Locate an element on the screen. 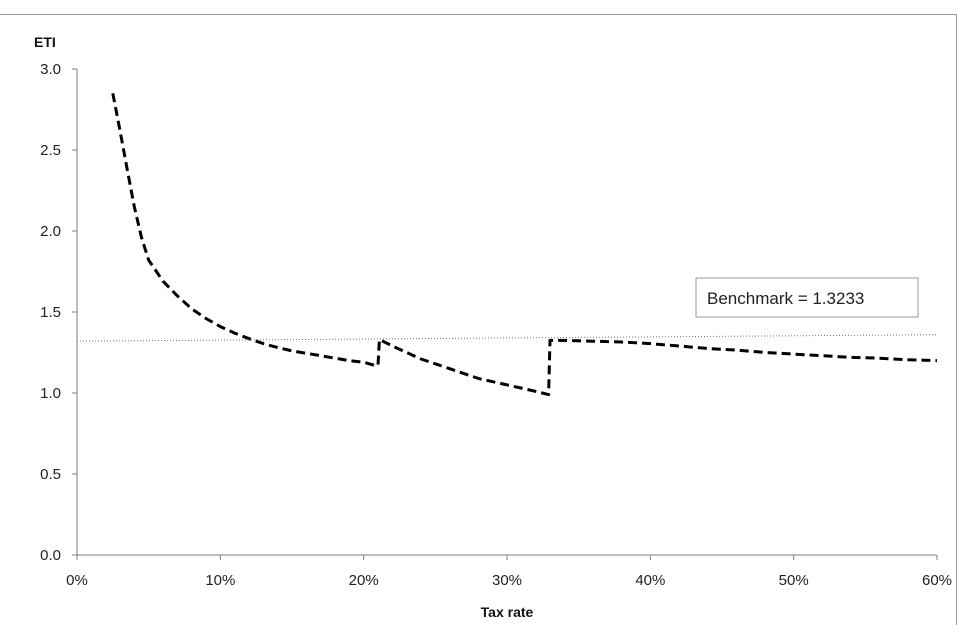 Image resolution: width=957 pixels, height=625 pixels. y-tick-label: 1.5 is located at coordinates (50, 312).